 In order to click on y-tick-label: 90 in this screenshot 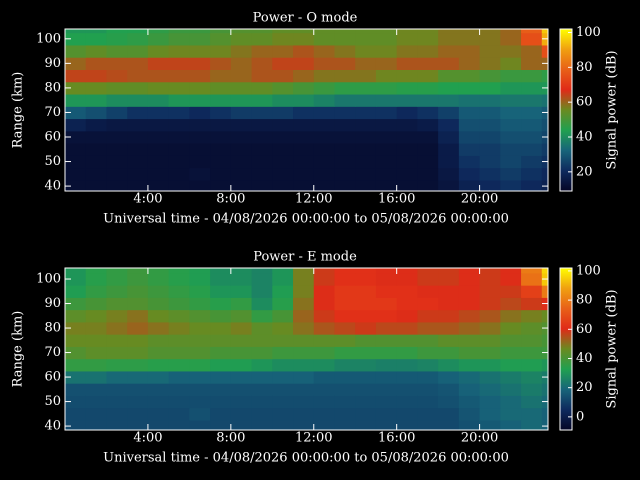, I will do `click(52, 303)`.